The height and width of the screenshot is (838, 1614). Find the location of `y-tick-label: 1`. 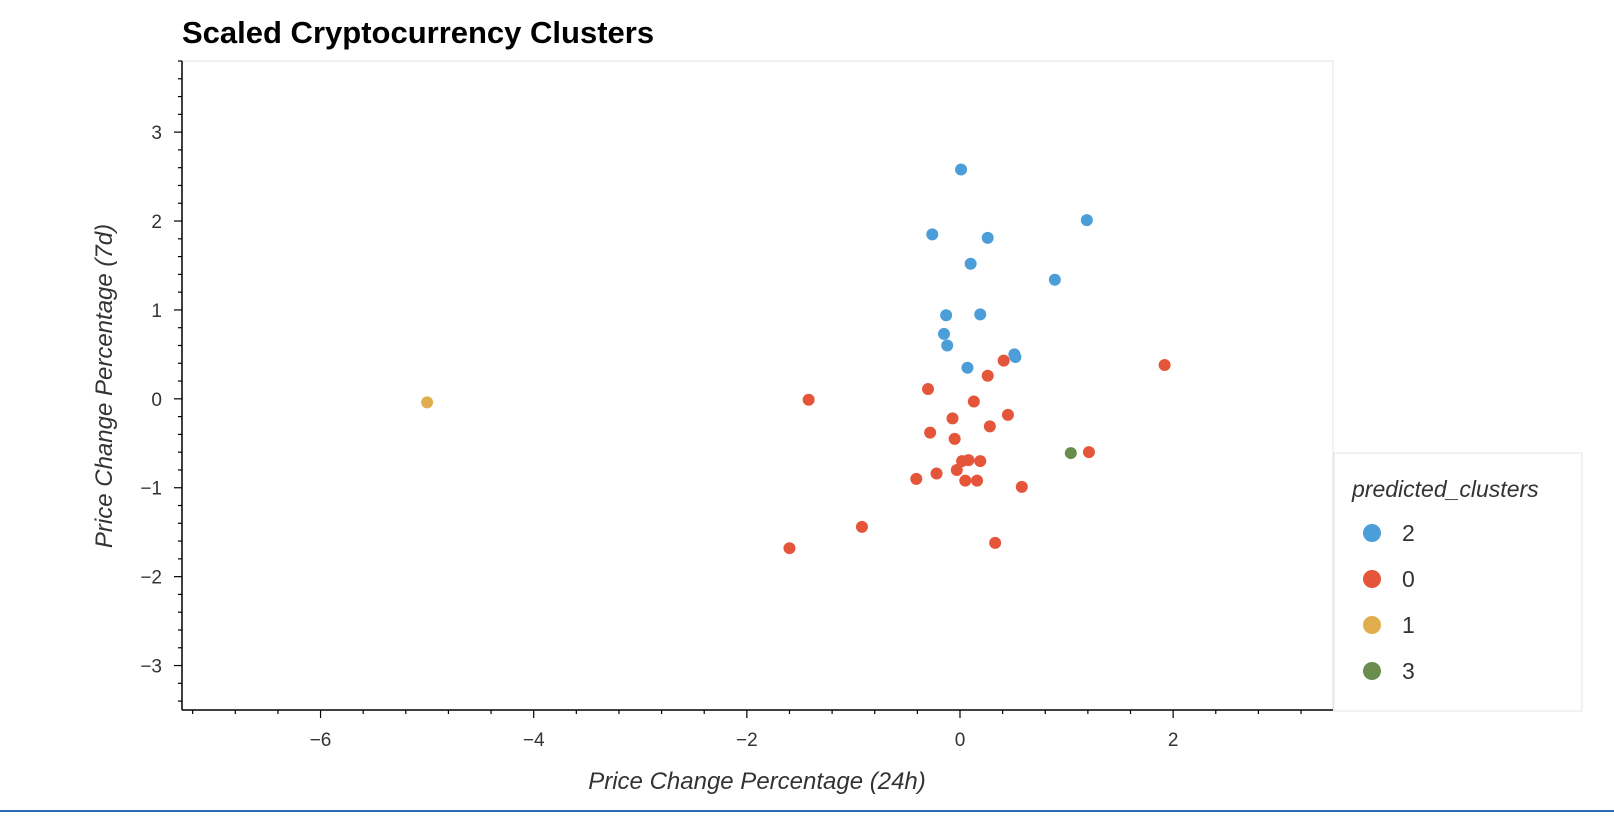

y-tick-label: 1 is located at coordinates (156, 311).